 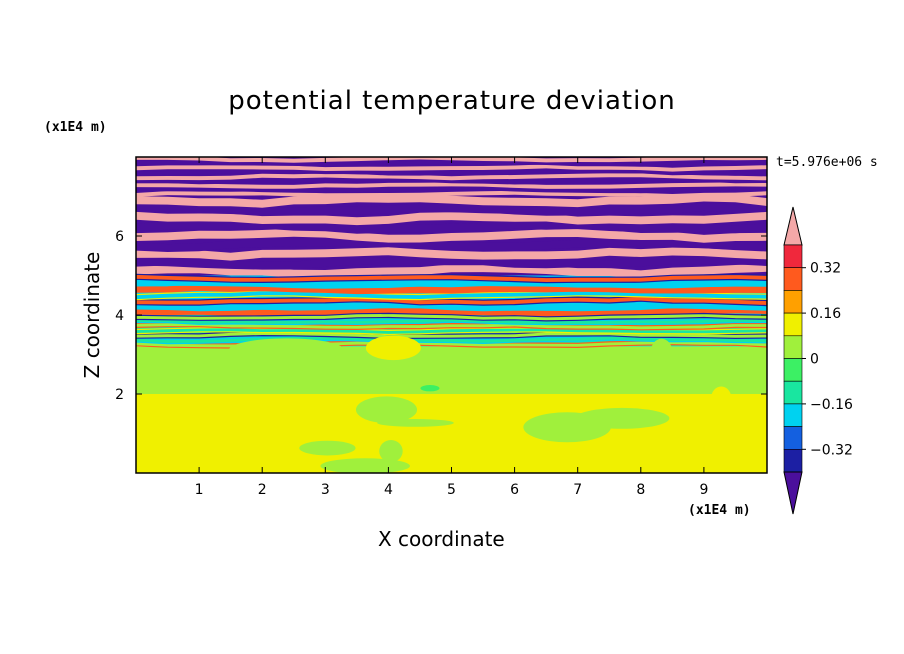 I want to click on colorbar-tick-label: 0.32, so click(x=825, y=269).